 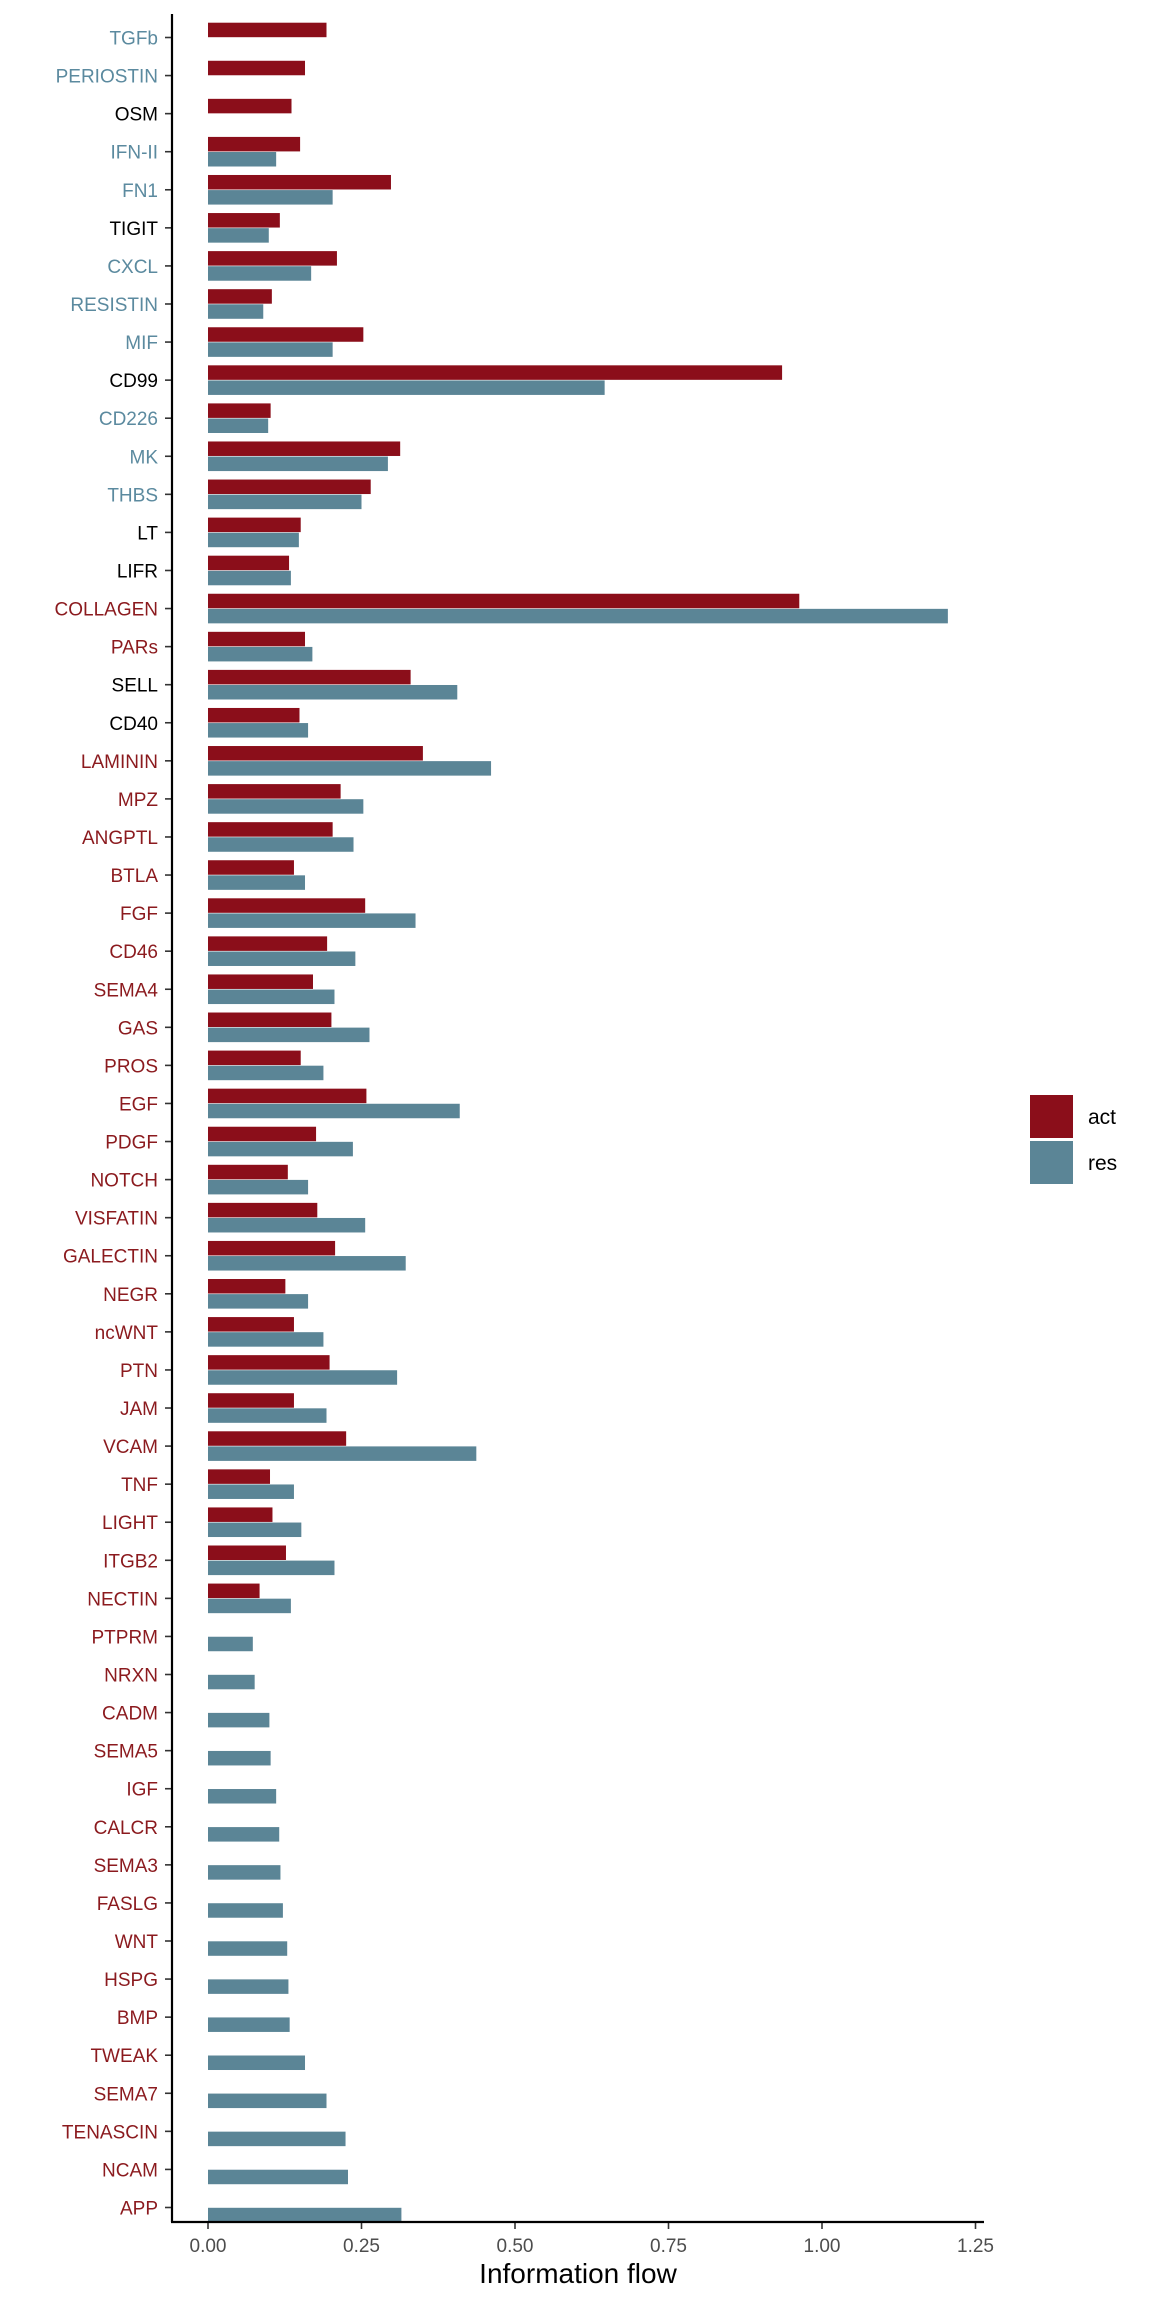 I want to click on y-tick-label-ptprm: PTPRM, so click(x=125, y=1637).